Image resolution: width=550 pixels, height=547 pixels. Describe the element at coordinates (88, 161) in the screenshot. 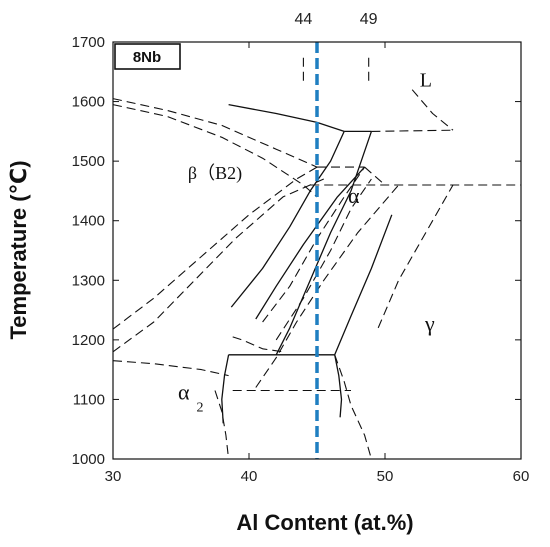

I see `y-tick-label: 1500` at that location.